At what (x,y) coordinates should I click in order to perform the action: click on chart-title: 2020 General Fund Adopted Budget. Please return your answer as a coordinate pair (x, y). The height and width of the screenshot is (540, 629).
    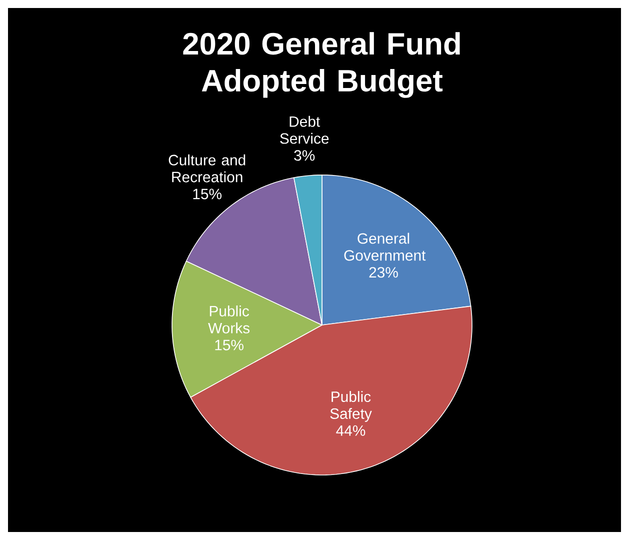
    Looking at the image, I should click on (321, 65).